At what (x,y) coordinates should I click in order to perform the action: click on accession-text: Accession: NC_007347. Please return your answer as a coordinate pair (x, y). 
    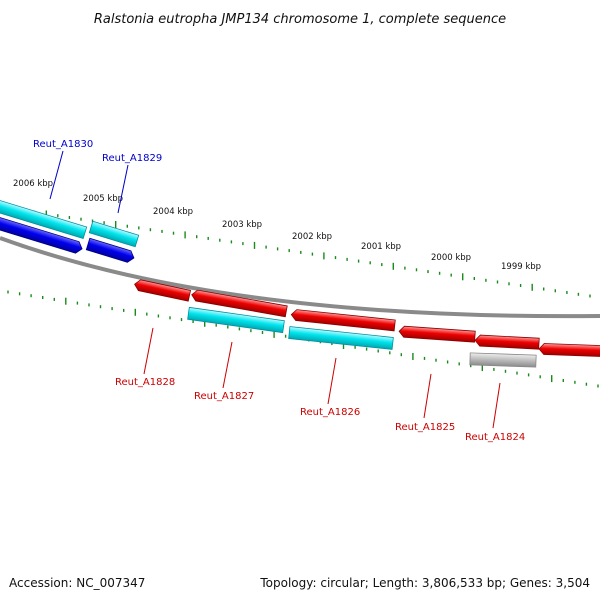
    Looking at the image, I should click on (77, 583).